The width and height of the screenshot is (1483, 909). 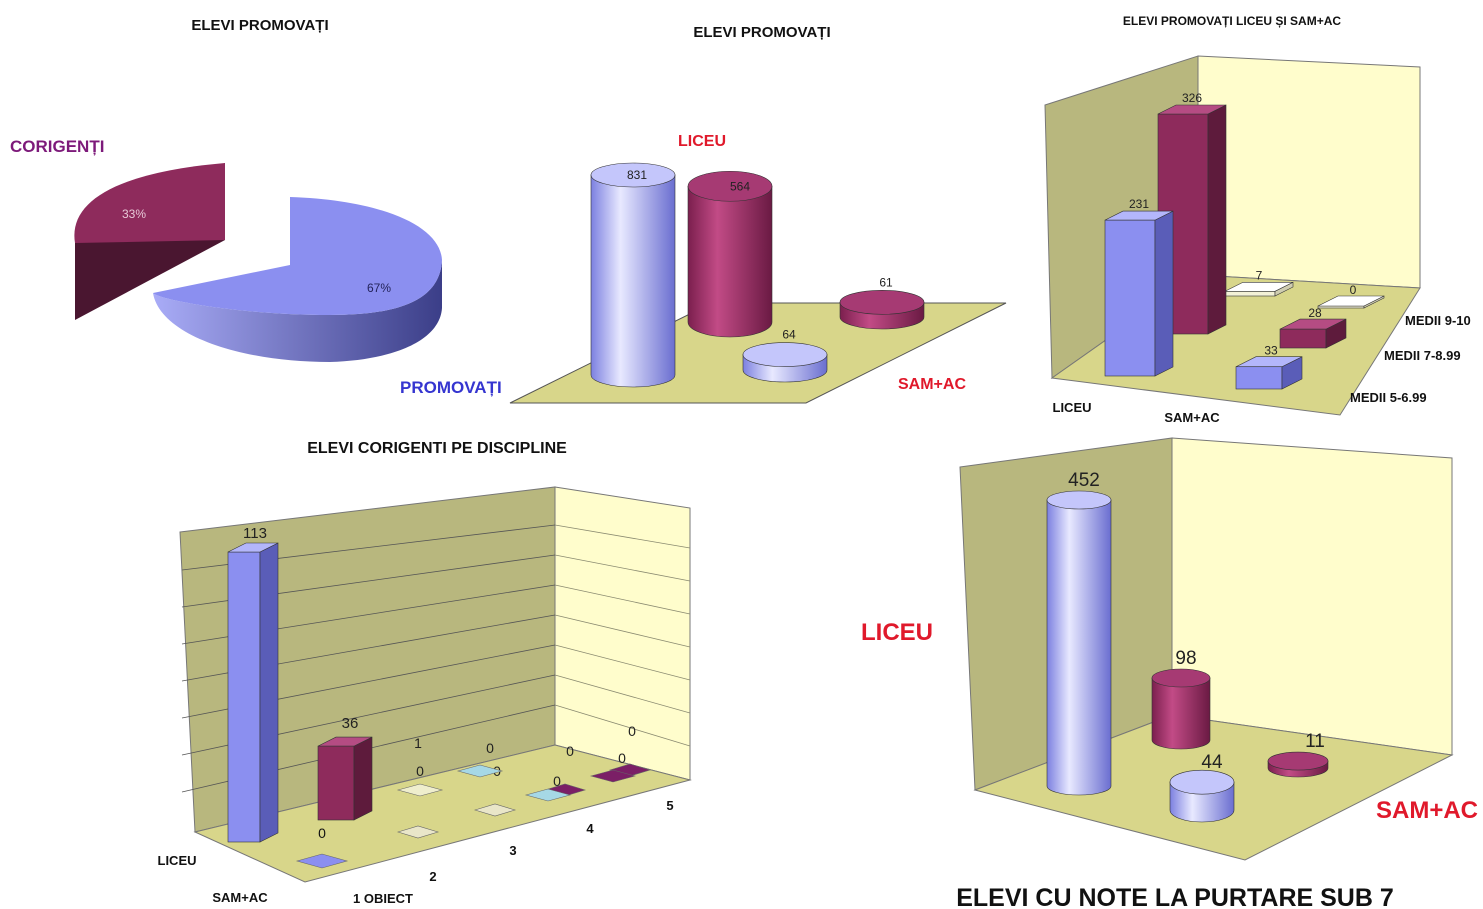 What do you see at coordinates (1388, 397) in the screenshot?
I see `series-label: MEDII 5-6.99` at bounding box center [1388, 397].